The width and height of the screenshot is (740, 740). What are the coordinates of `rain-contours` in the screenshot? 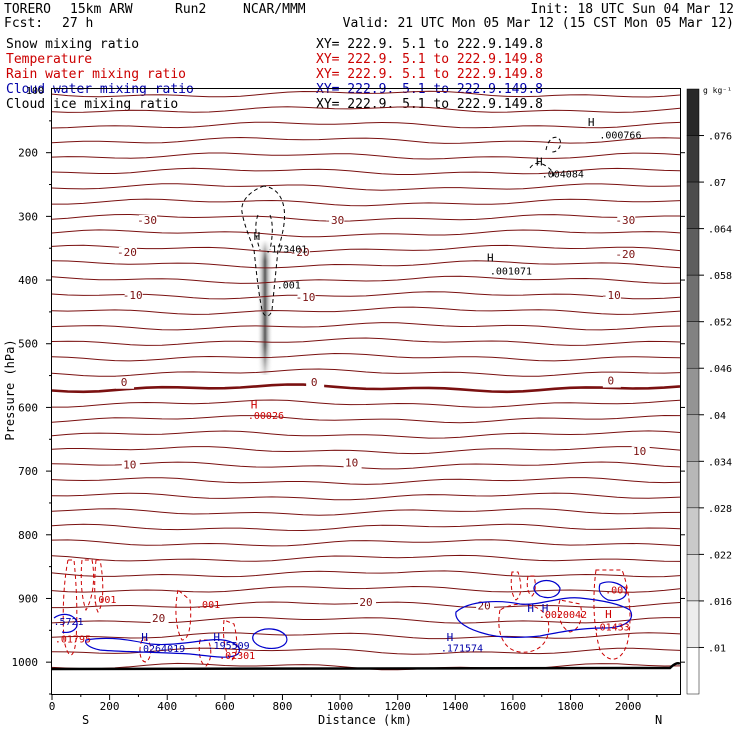 It's located at (346, 613).